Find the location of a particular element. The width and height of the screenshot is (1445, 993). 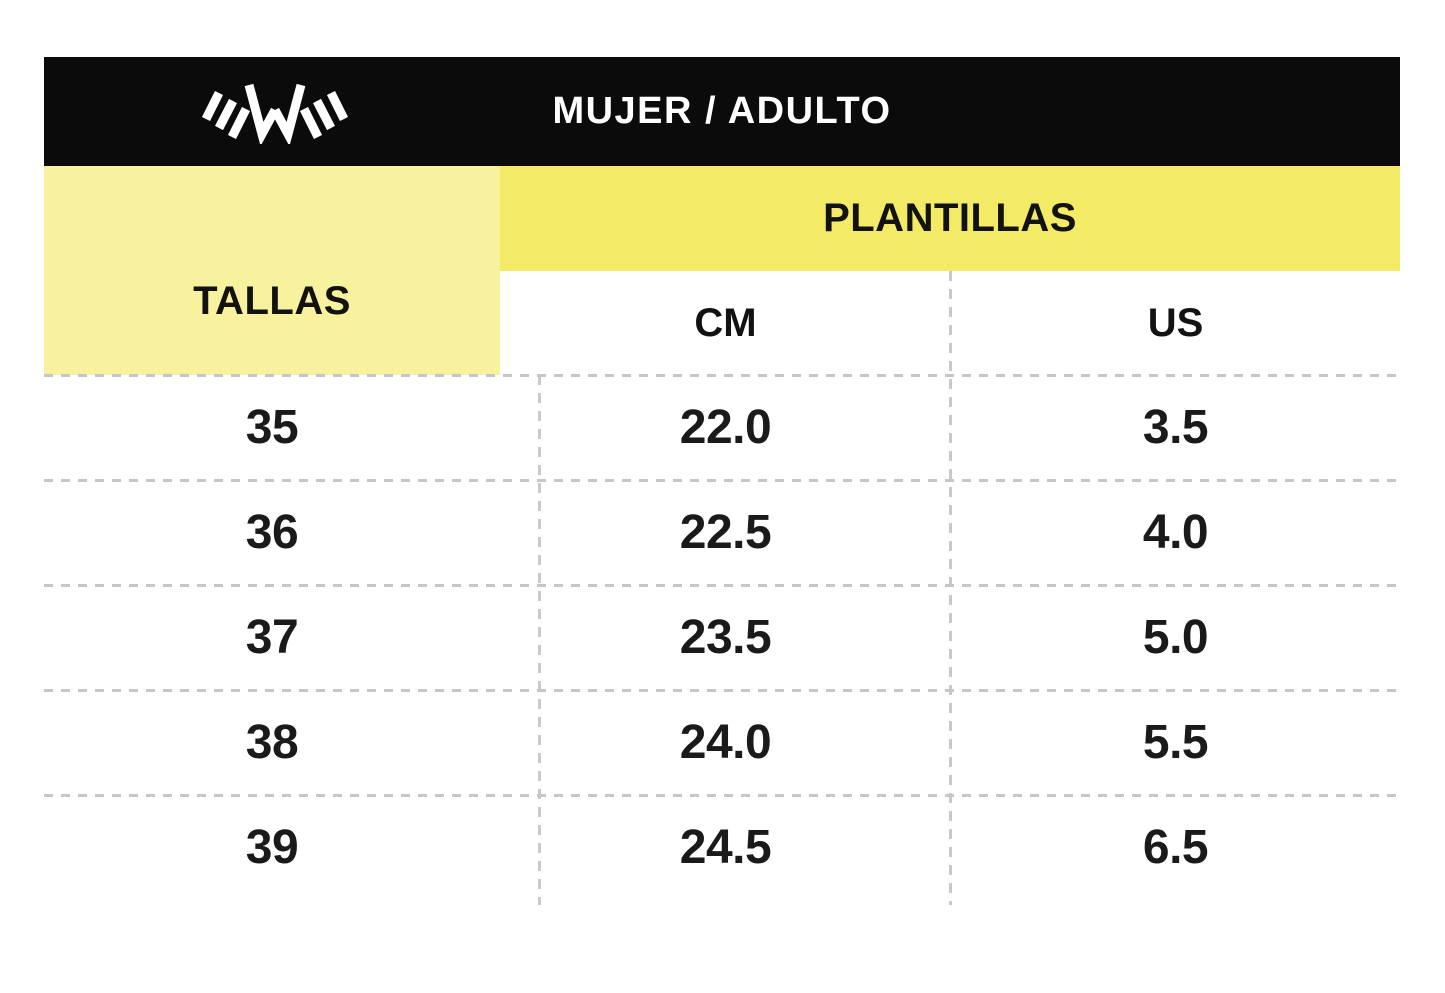

table-row: 35 22.0 3.5 is located at coordinates (722, 427).